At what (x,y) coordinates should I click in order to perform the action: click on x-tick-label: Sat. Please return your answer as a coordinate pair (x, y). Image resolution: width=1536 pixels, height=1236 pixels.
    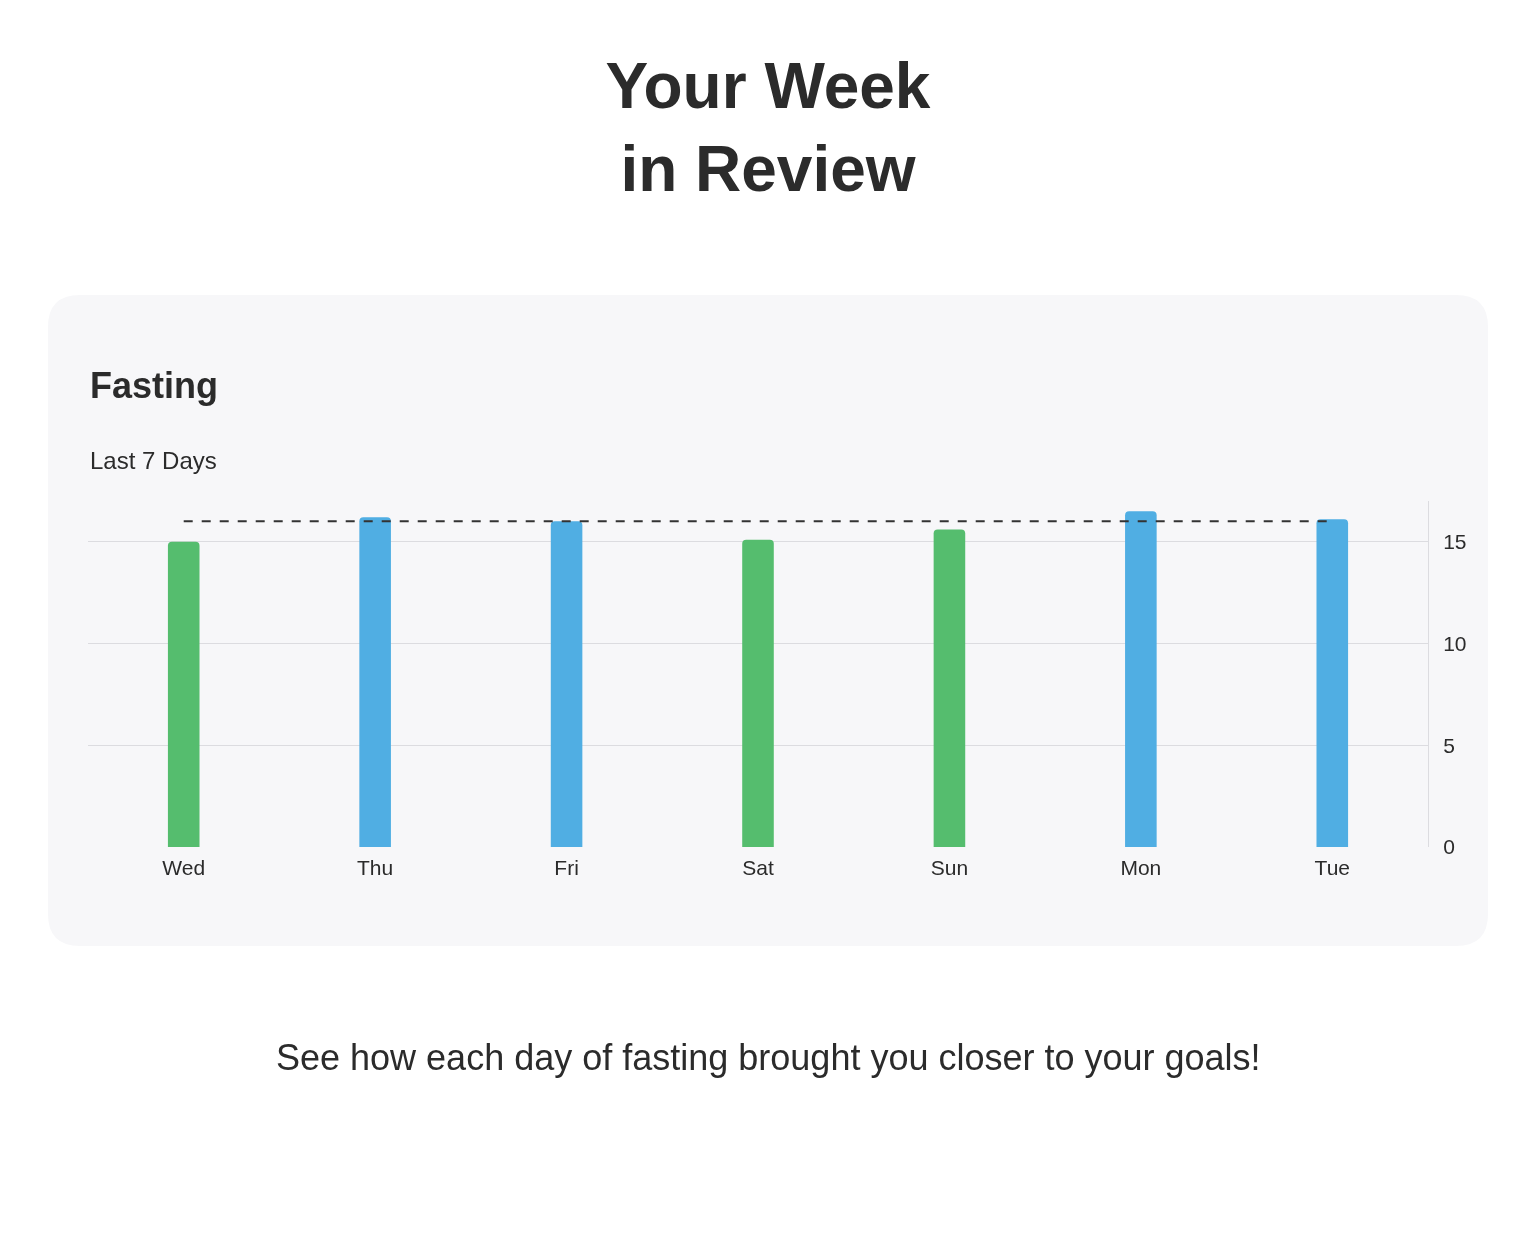
    Looking at the image, I should click on (758, 867).